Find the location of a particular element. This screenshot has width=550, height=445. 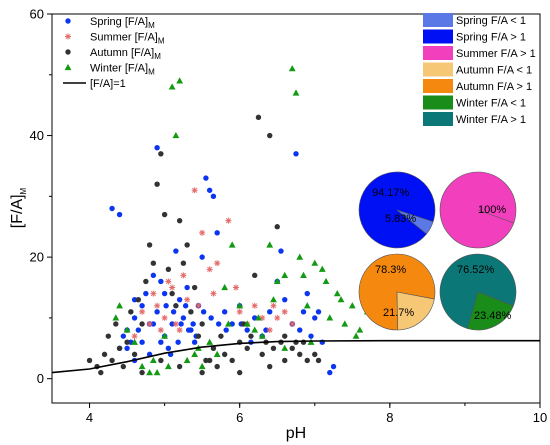

fit-line is located at coordinates (295, 356).